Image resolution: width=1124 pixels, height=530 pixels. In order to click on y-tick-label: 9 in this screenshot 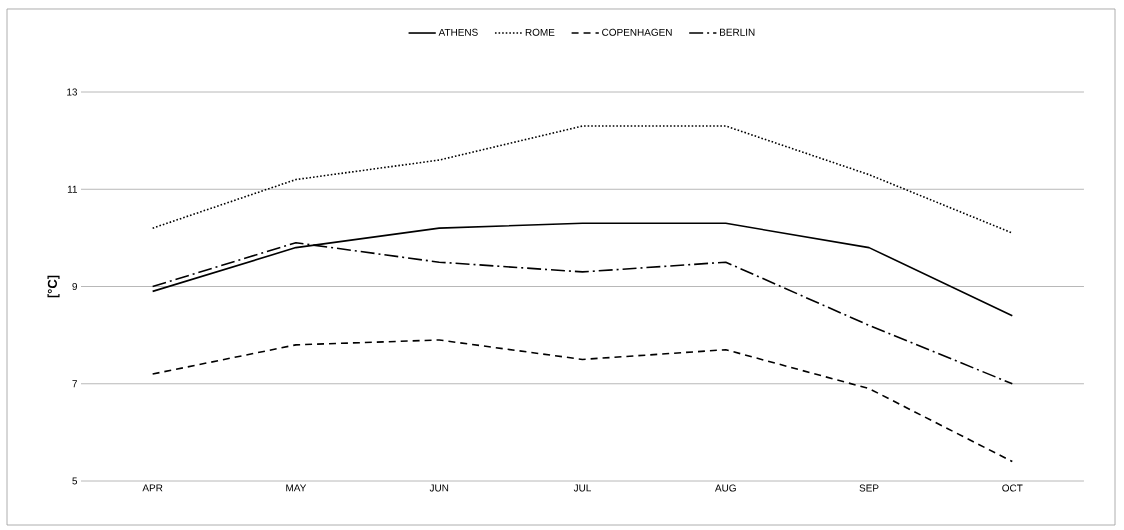, I will do `click(75, 286)`.